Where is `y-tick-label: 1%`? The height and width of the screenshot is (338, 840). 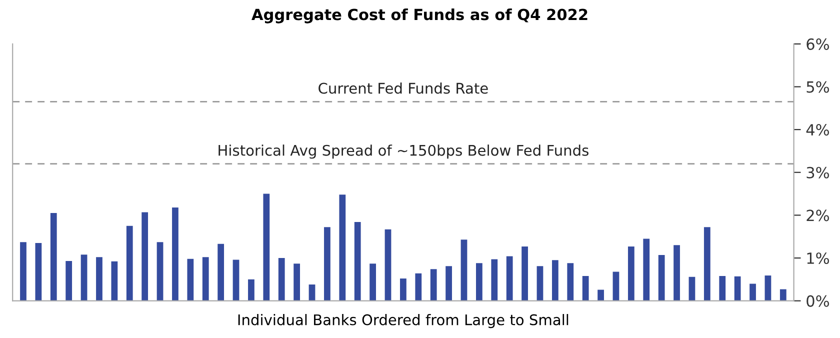
y-tick-label: 1% is located at coordinates (818, 258).